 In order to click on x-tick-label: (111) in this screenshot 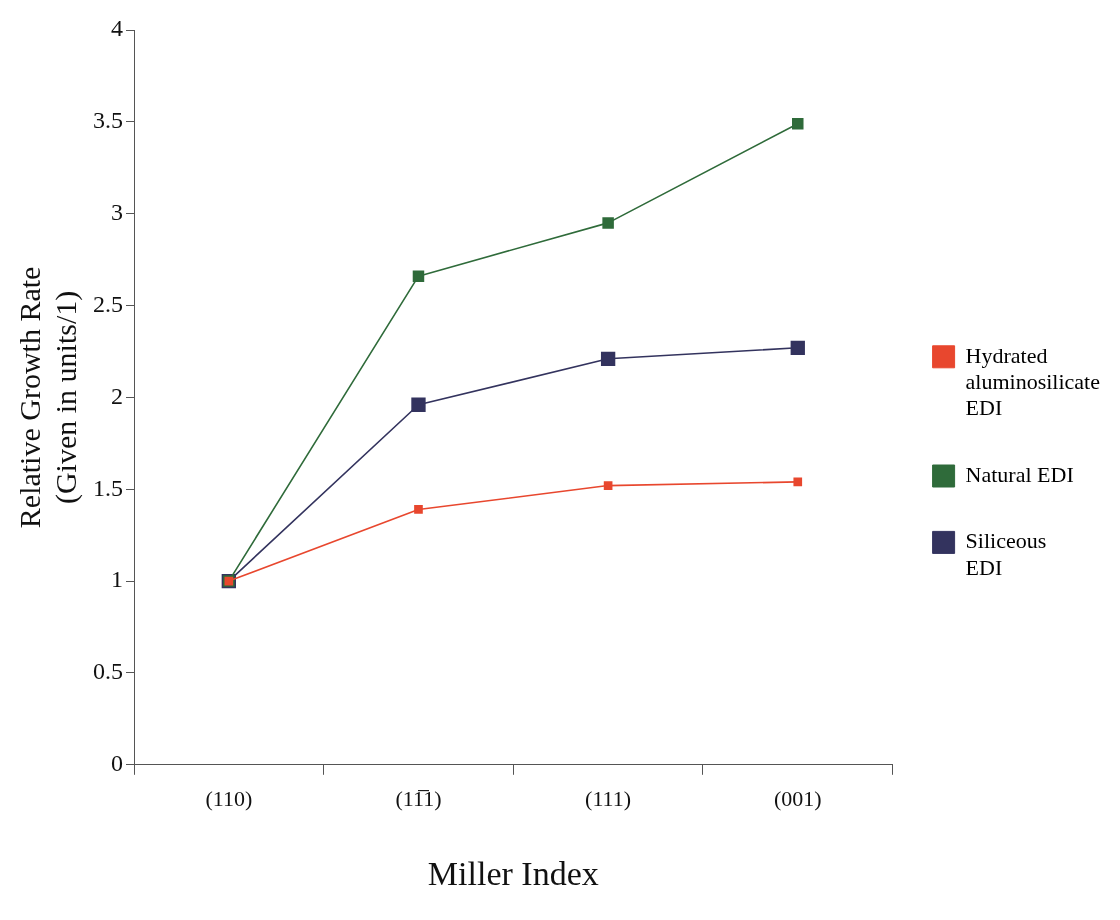, I will do `click(608, 798)`.